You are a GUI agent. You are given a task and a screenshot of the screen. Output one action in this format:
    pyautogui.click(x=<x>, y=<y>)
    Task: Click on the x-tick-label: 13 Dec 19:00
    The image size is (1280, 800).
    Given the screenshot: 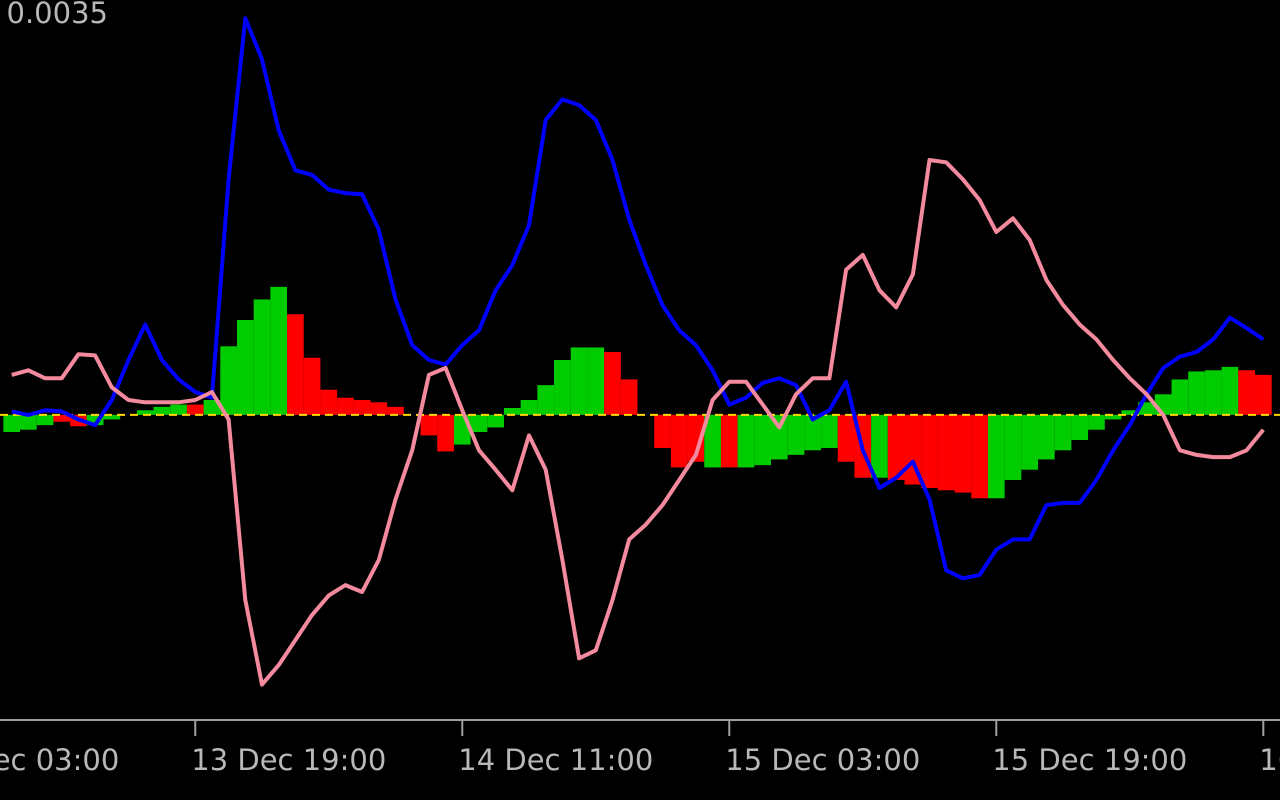 What is the action you would take?
    pyautogui.click(x=288, y=760)
    